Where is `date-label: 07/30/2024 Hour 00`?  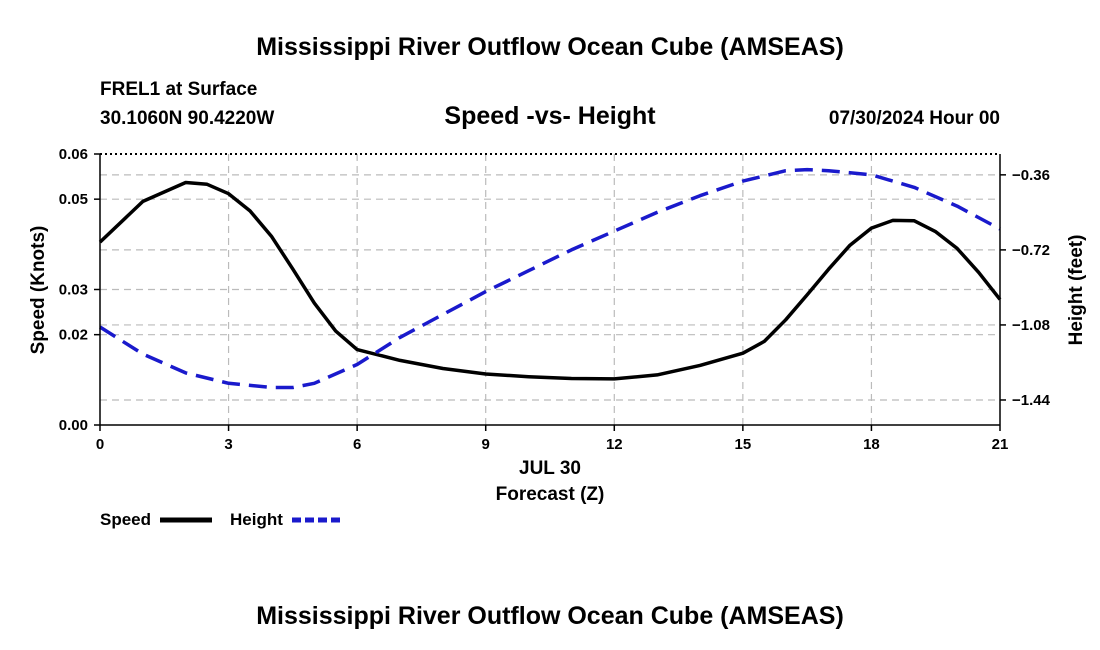
date-label: 07/30/2024 Hour 00 is located at coordinates (914, 118).